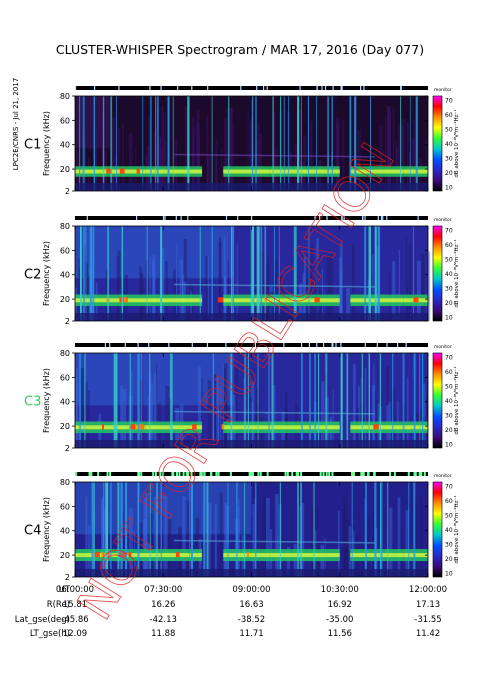 Image resolution: width=479 pixels, height=678 pixels. What do you see at coordinates (103, 427) in the screenshot?
I see `emission-hotspot` at bounding box center [103, 427].